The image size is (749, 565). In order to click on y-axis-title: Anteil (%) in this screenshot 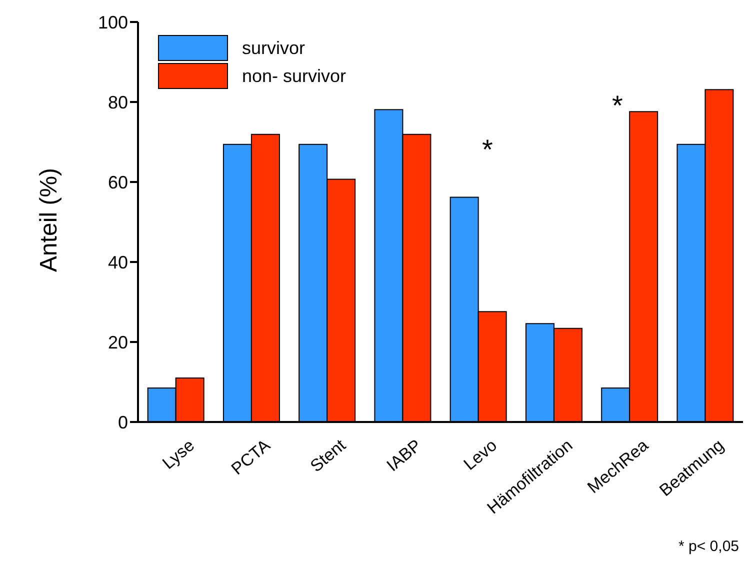, I will do `click(49, 220)`.